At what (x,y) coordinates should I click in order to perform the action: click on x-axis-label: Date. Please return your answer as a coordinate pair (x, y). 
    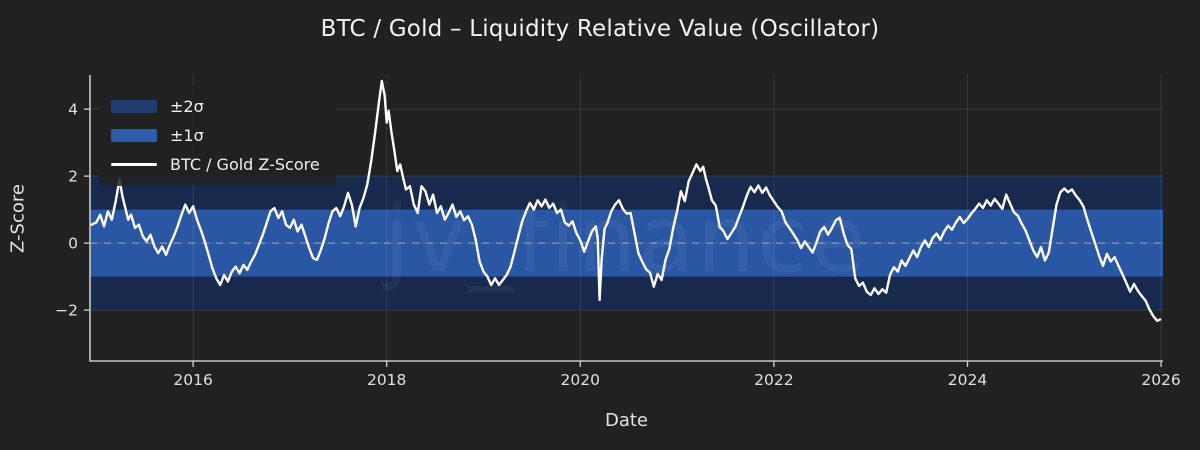
    Looking at the image, I should click on (626, 420).